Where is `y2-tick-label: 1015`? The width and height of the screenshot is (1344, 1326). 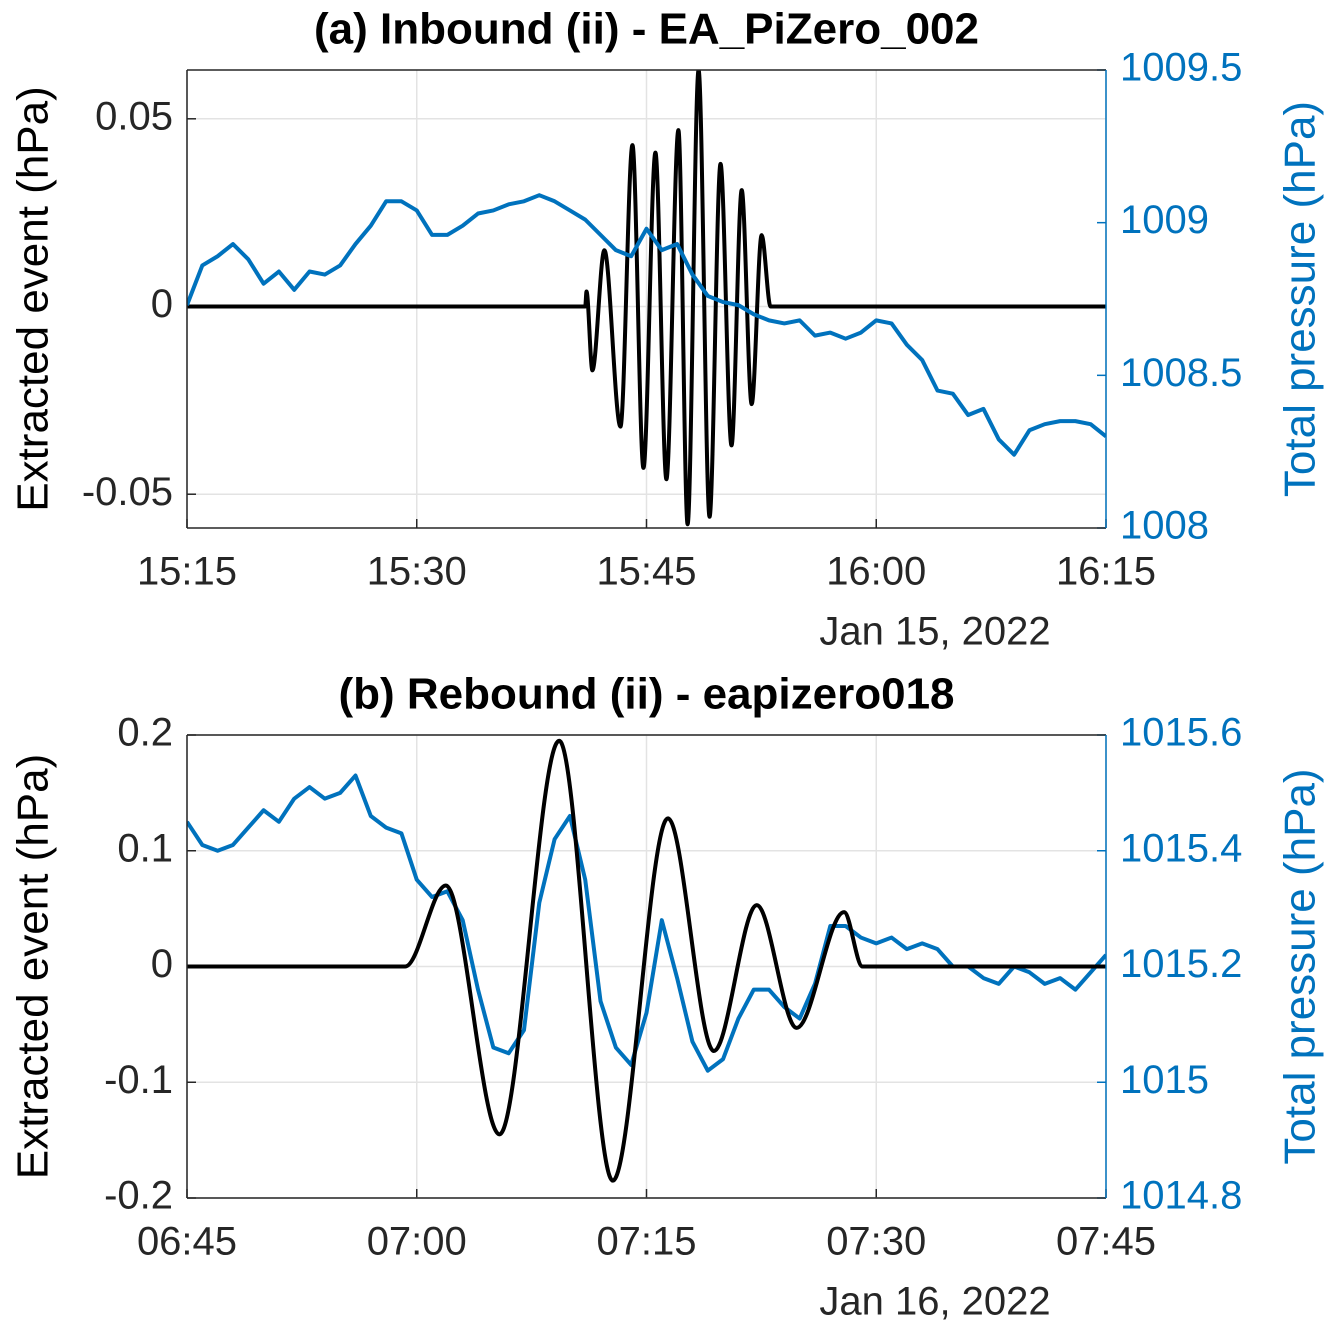 y2-tick-label: 1015 is located at coordinates (1164, 1080).